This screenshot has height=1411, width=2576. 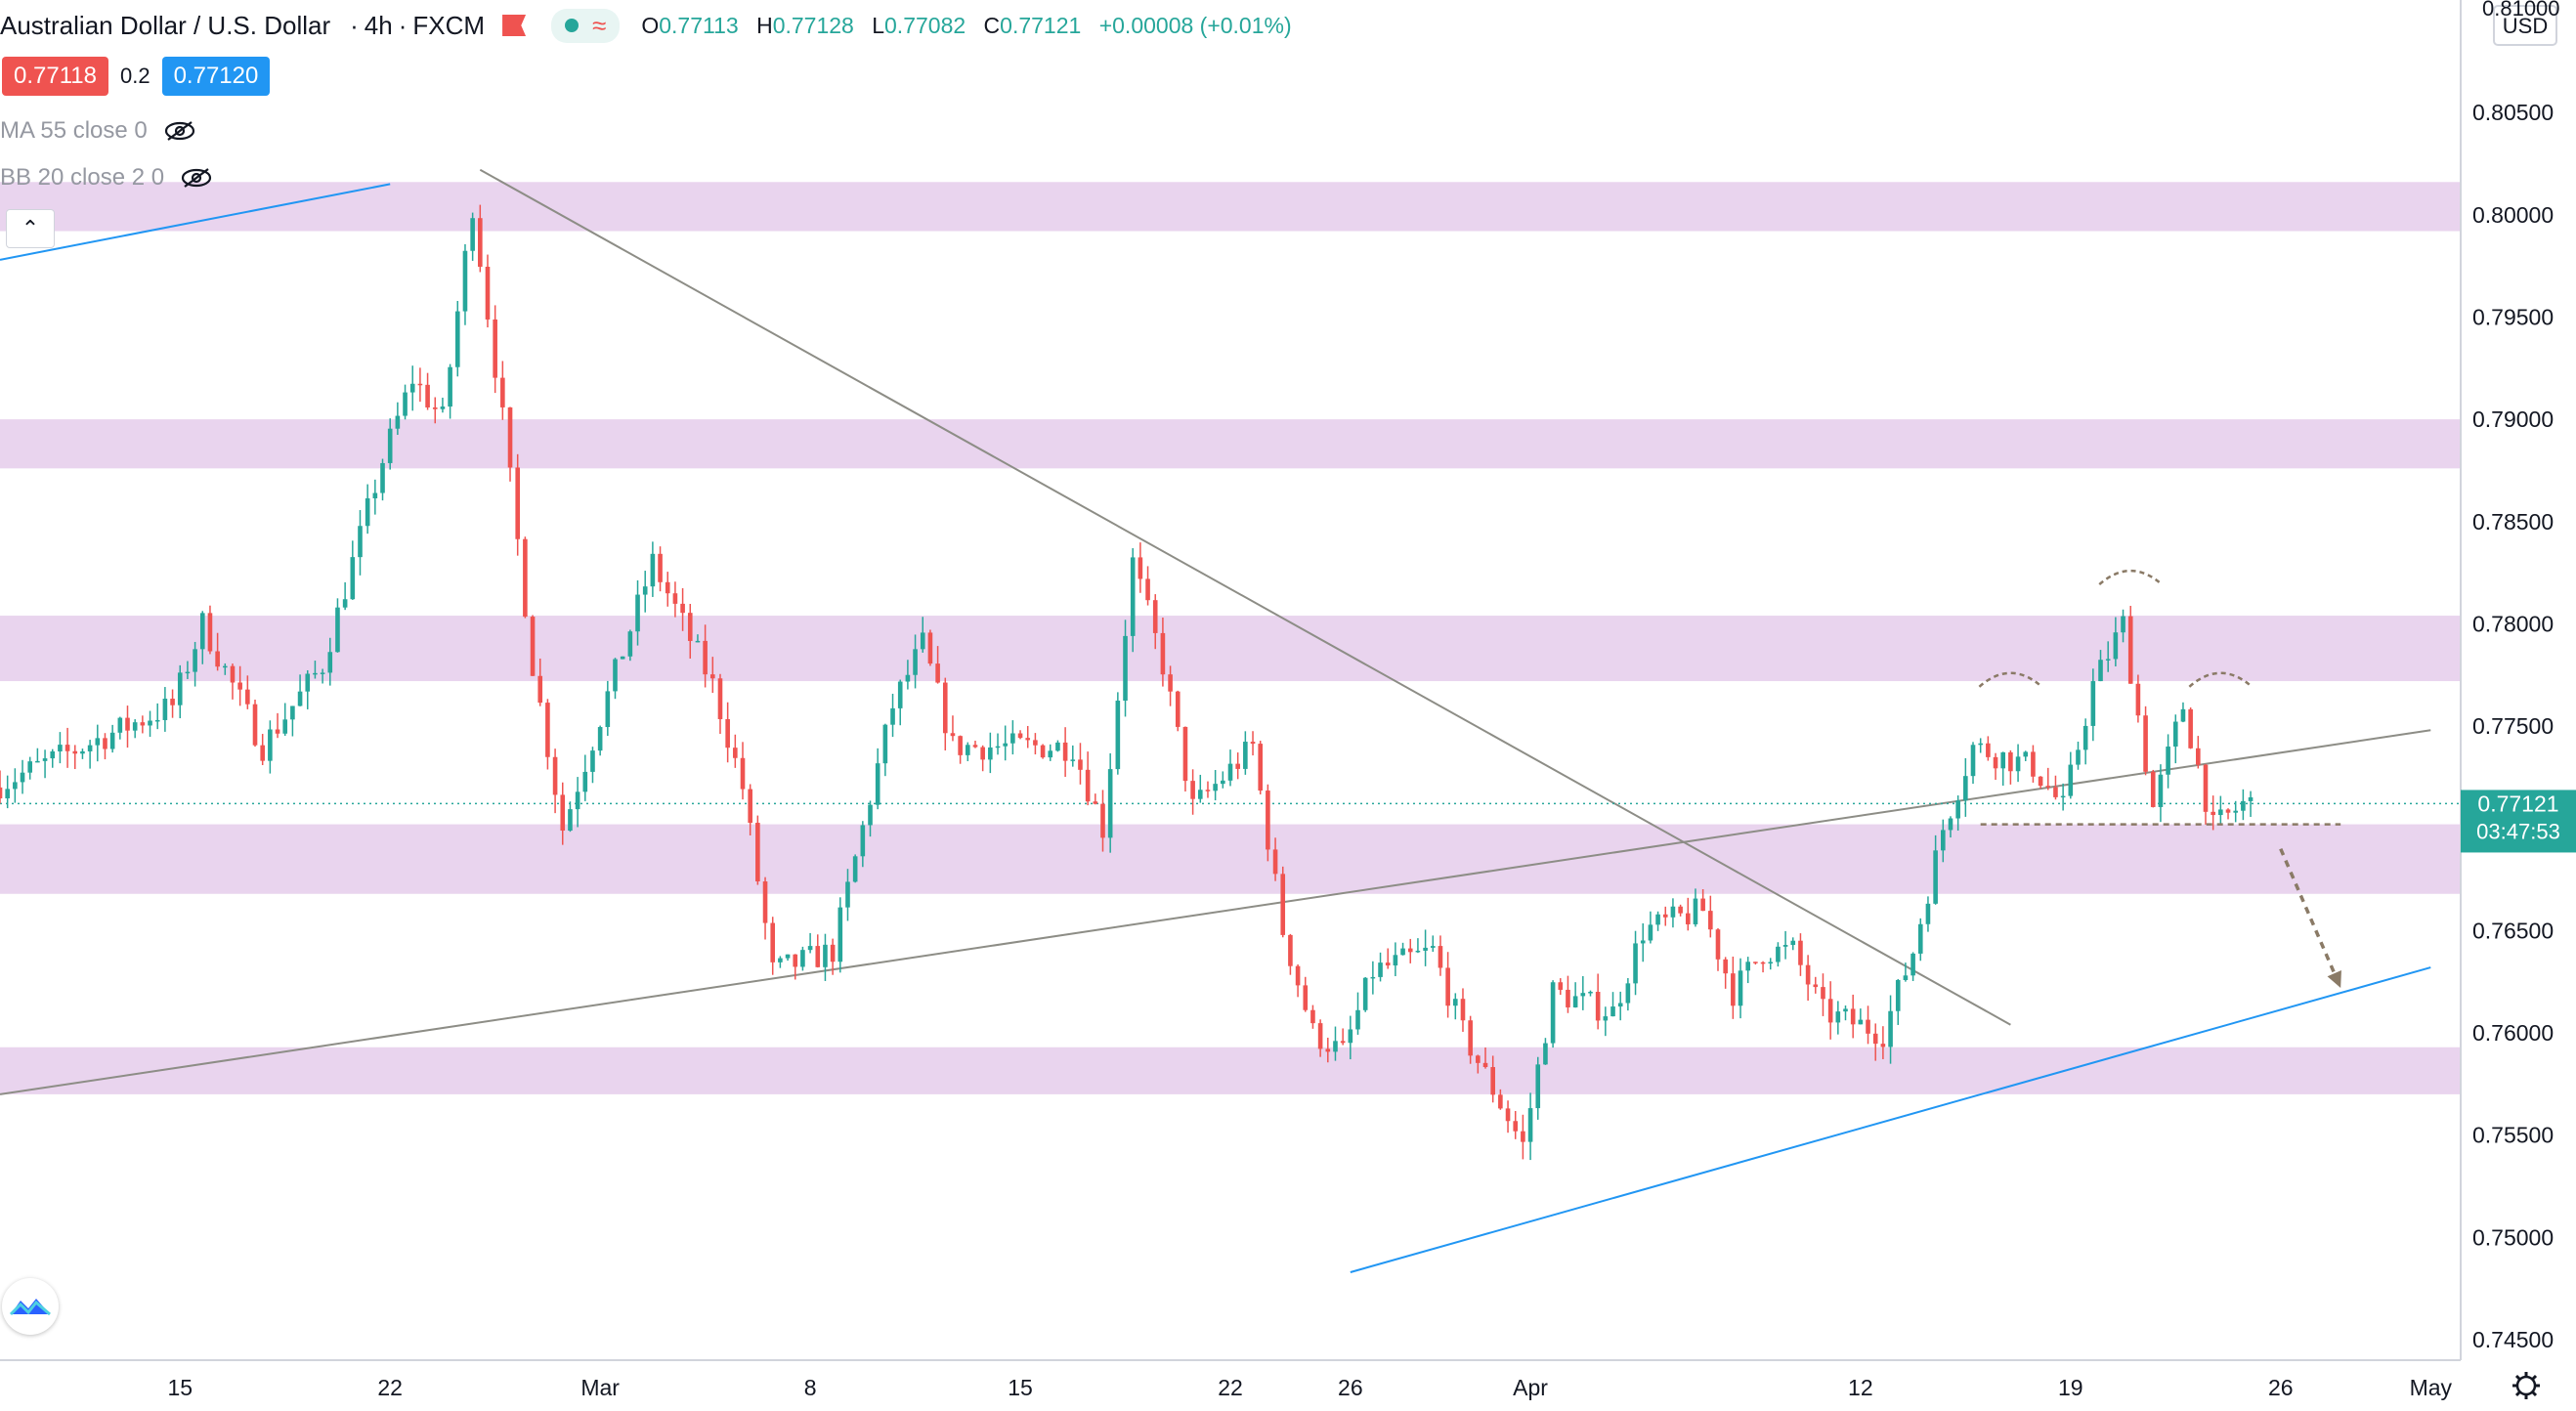 What do you see at coordinates (515, 26) in the screenshot?
I see `flag-icon` at bounding box center [515, 26].